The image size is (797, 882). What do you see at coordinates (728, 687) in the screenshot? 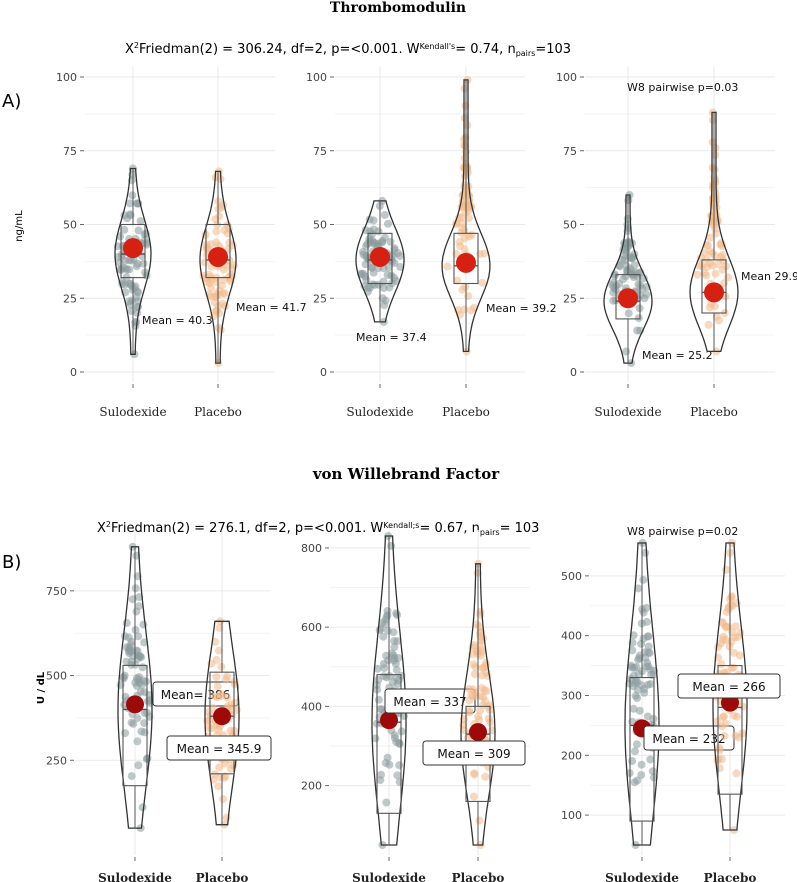
I see `mean-label: Mean = 266` at bounding box center [728, 687].